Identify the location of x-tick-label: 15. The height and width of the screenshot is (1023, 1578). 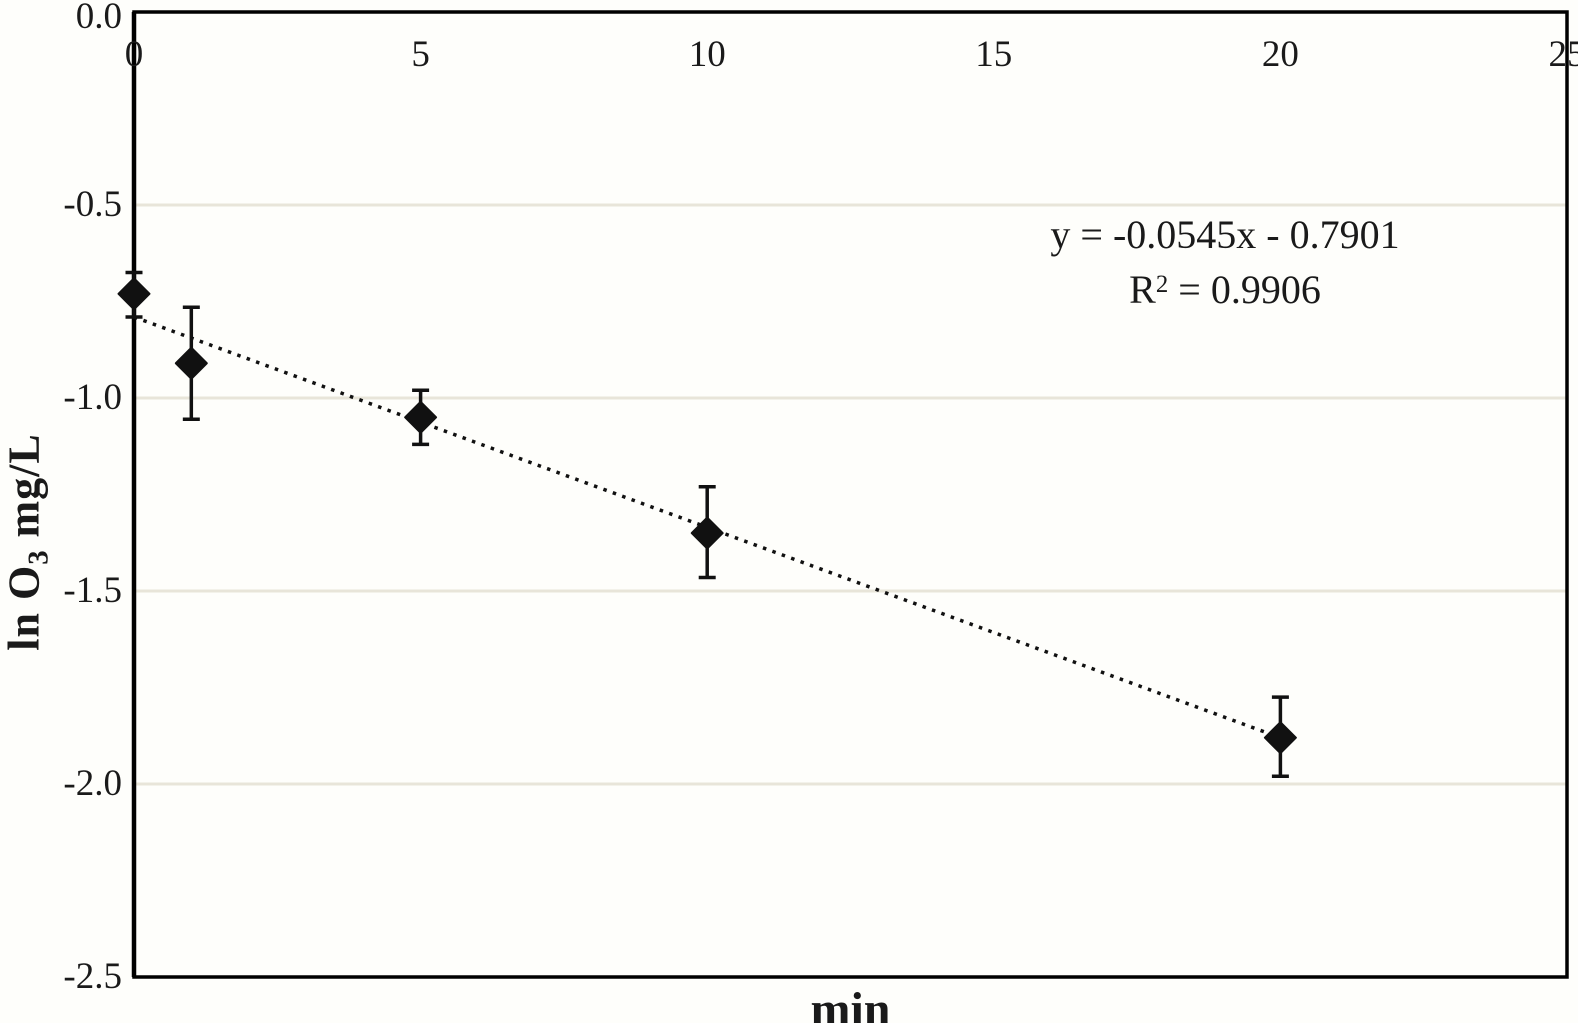
(994, 54).